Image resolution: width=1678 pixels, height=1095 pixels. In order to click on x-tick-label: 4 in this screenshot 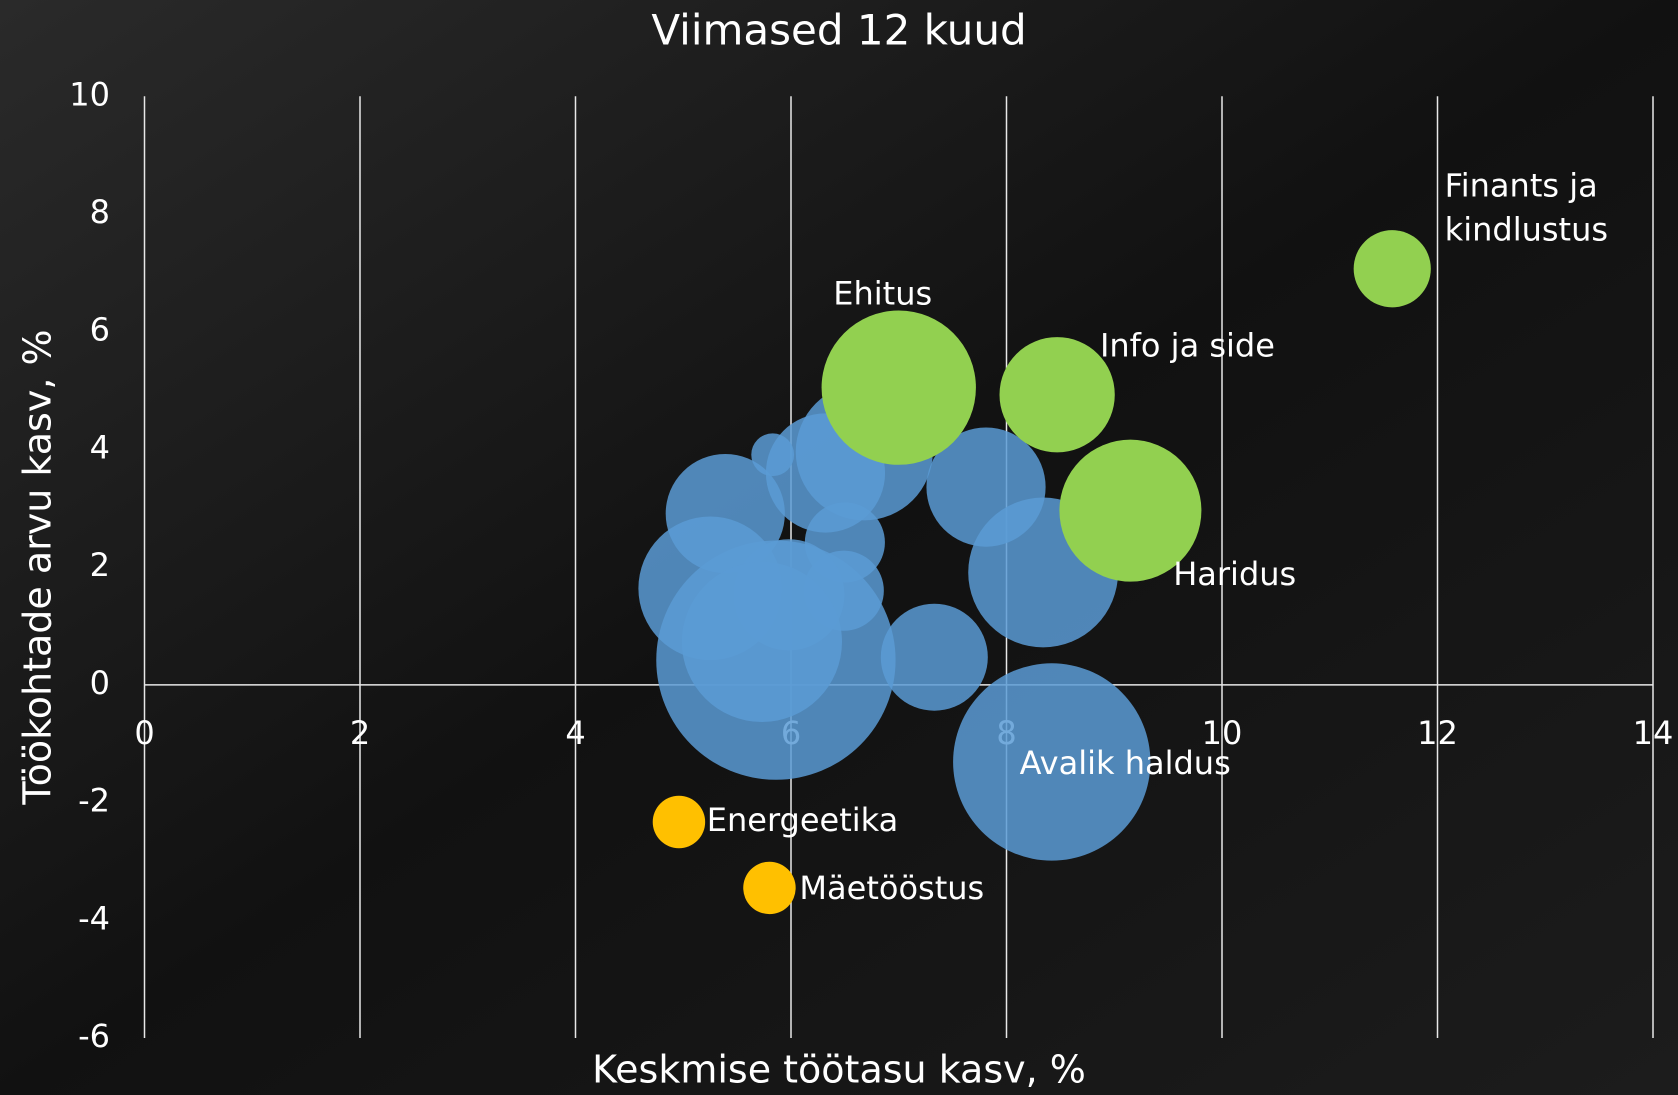, I will do `click(575, 733)`.